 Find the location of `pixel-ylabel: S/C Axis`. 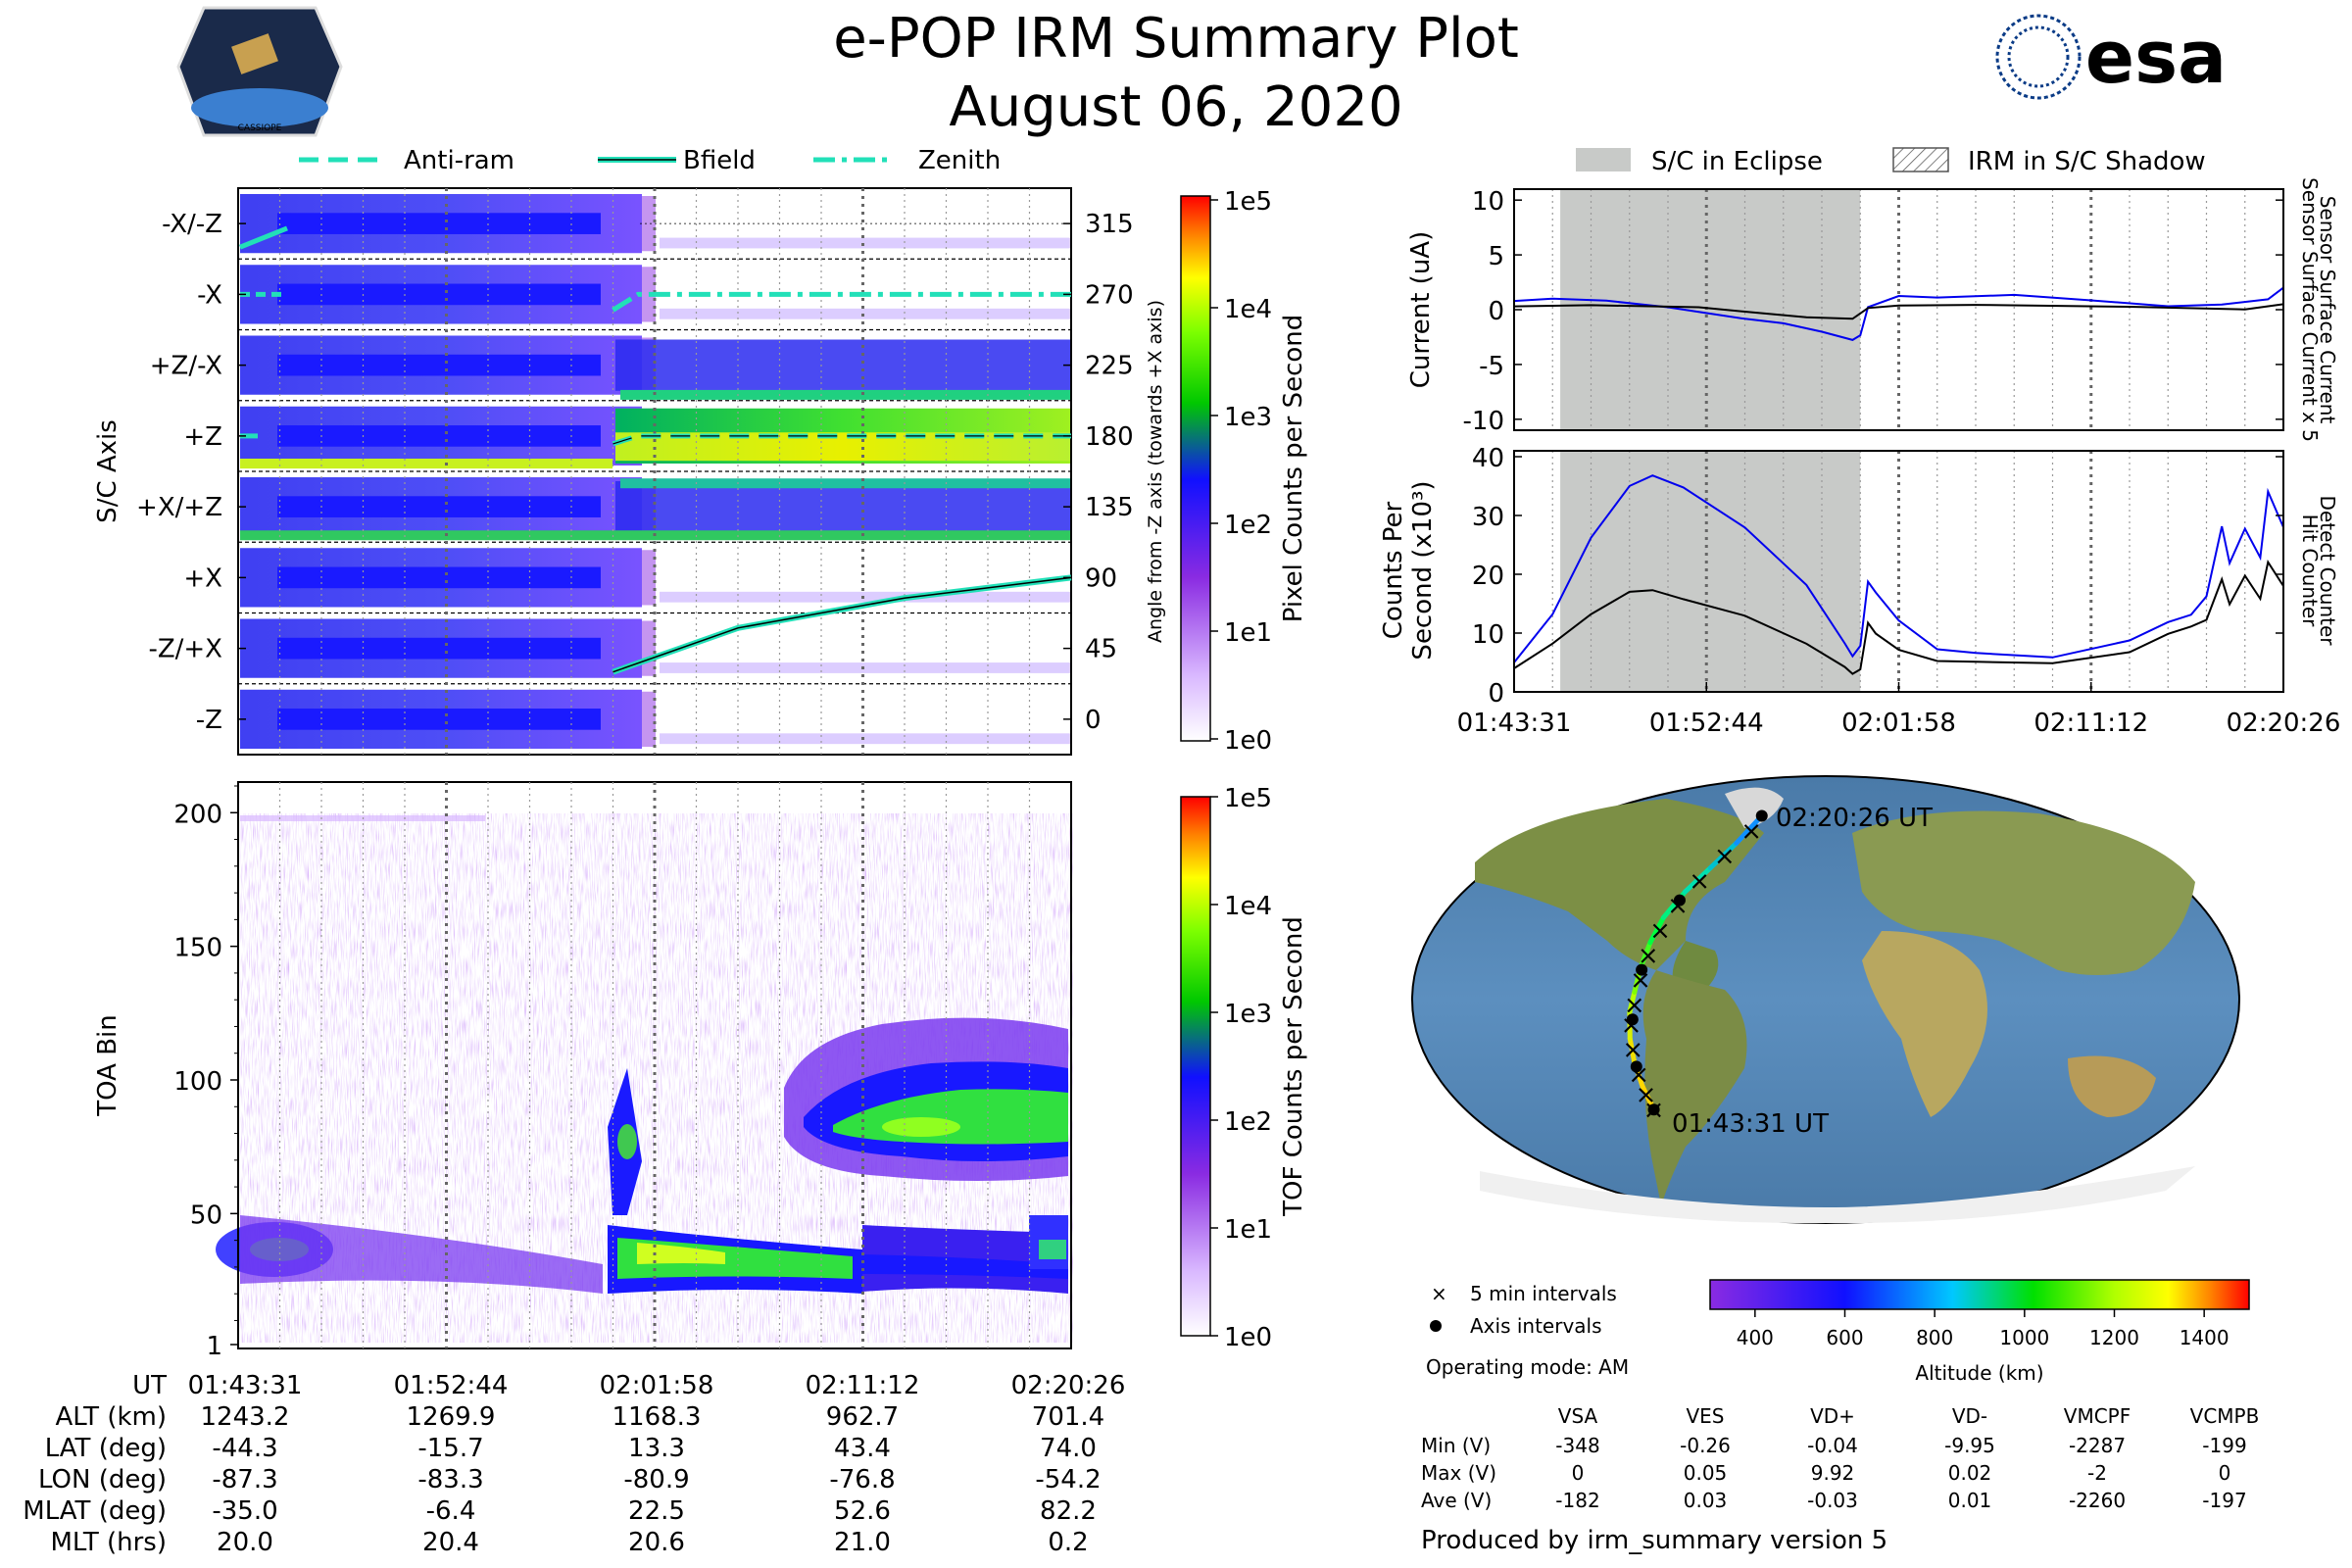

pixel-ylabel: S/C Axis is located at coordinates (107, 471).